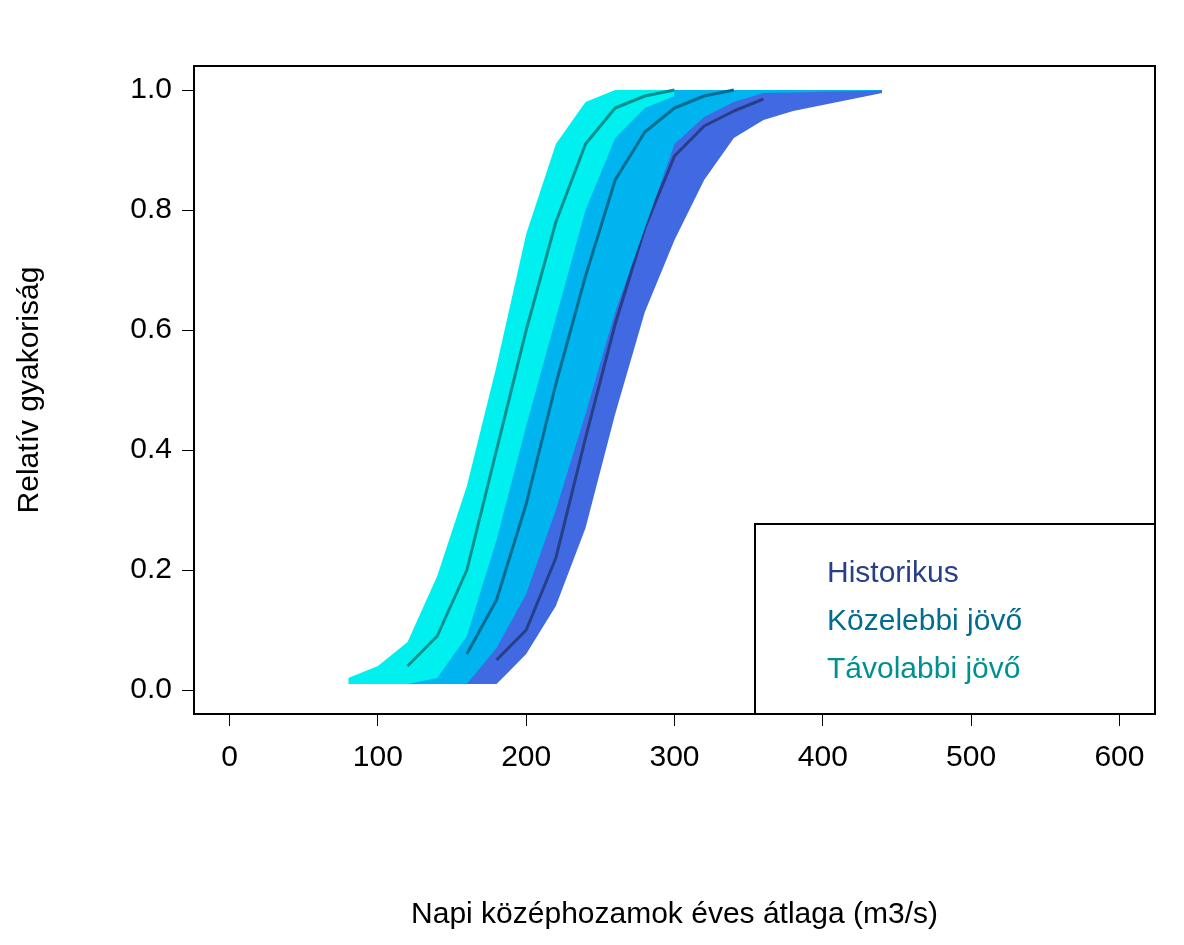 Image resolution: width=1184 pixels, height=945 pixels. Describe the element at coordinates (924, 668) in the screenshot. I see `text: Távolabbi jövő` at that location.